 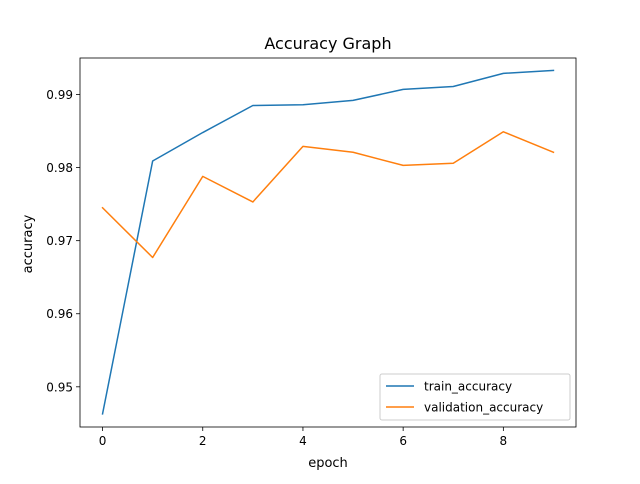 What do you see at coordinates (303, 441) in the screenshot?
I see `x-tick-label: 4` at bounding box center [303, 441].